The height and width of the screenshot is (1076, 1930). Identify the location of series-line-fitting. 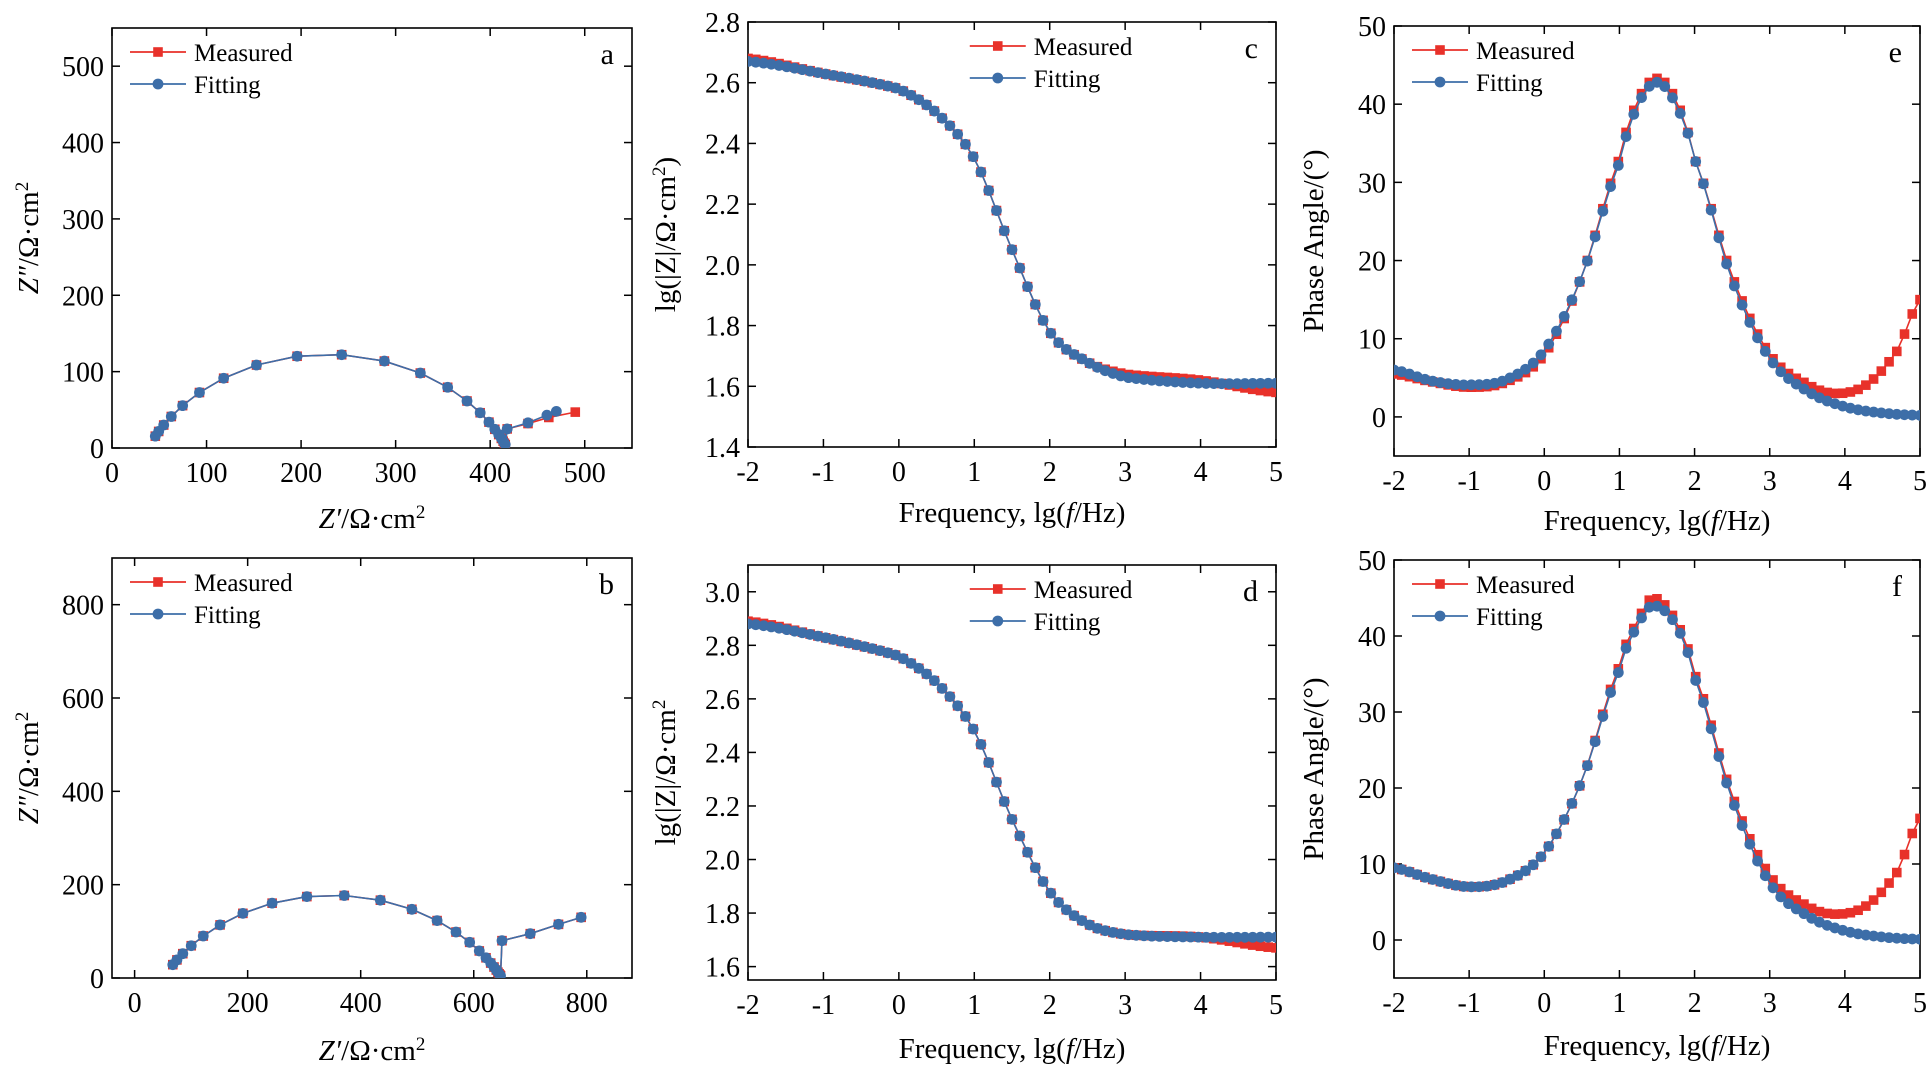
(1012, 781).